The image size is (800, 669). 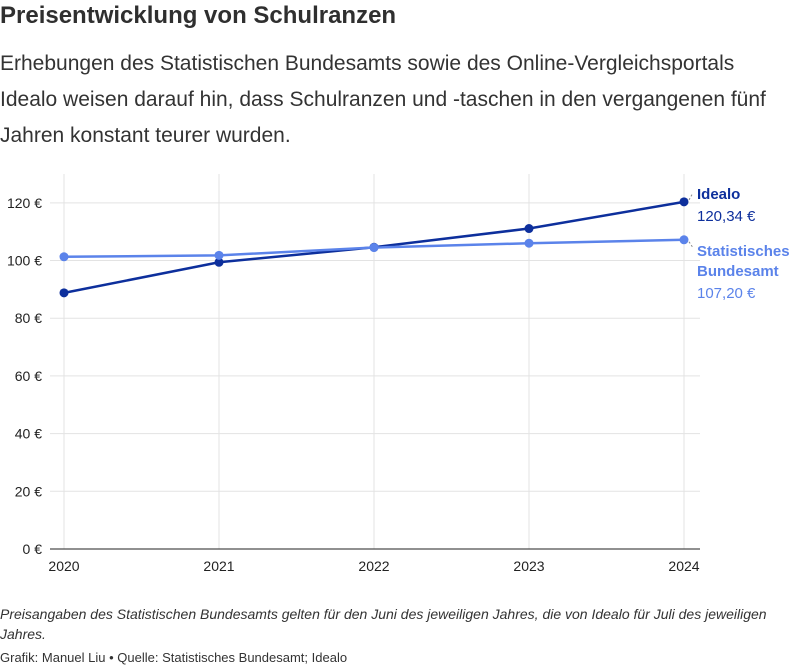 I want to click on x-tick-label: 2020, so click(x=63, y=566).